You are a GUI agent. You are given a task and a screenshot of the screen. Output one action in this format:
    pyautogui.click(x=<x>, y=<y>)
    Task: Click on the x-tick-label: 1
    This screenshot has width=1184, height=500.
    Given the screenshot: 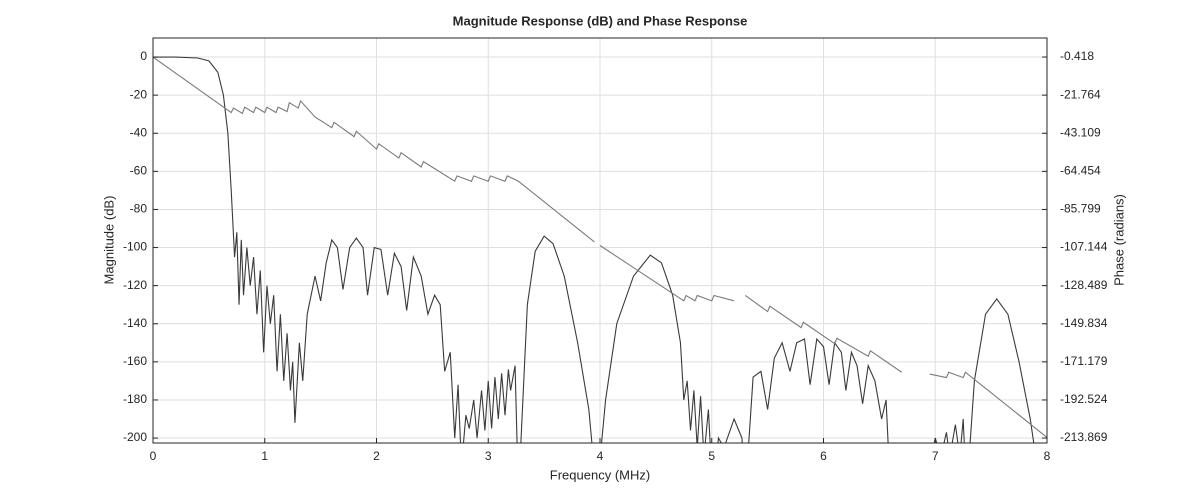 What is the action you would take?
    pyautogui.click(x=264, y=456)
    